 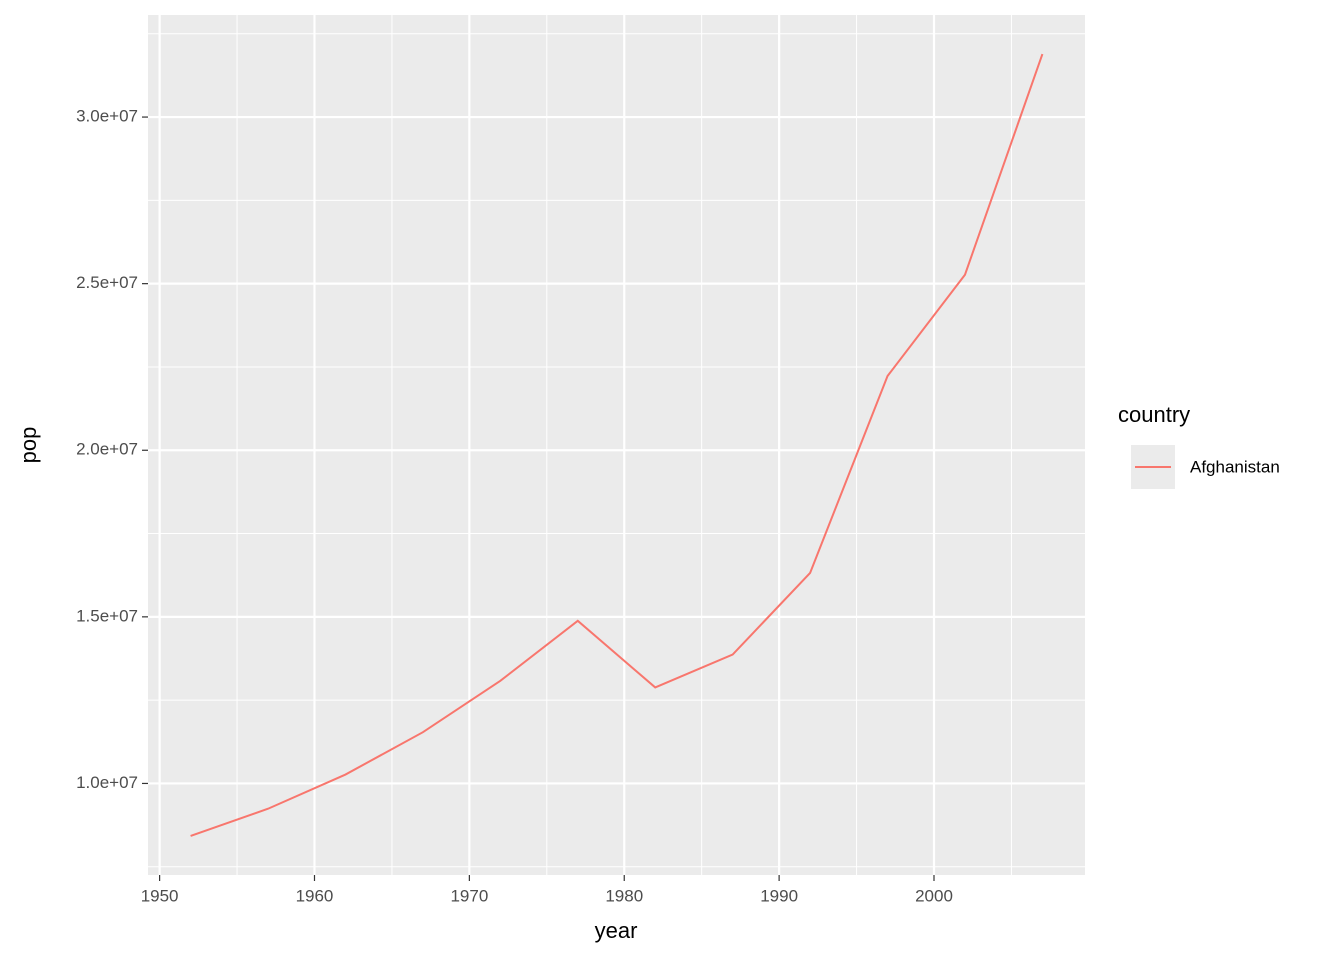 I want to click on y-tick-label: 2.0e+07, so click(x=107, y=449).